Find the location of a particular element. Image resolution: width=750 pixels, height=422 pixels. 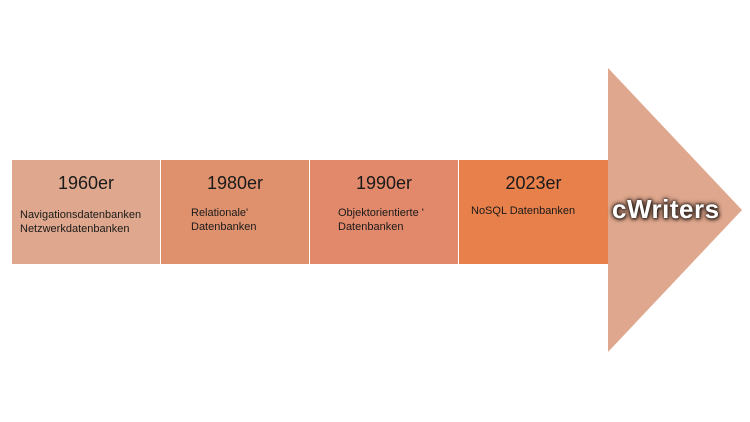

segment-description-line: Netzwerkdatenbanken is located at coordinates (75, 229).